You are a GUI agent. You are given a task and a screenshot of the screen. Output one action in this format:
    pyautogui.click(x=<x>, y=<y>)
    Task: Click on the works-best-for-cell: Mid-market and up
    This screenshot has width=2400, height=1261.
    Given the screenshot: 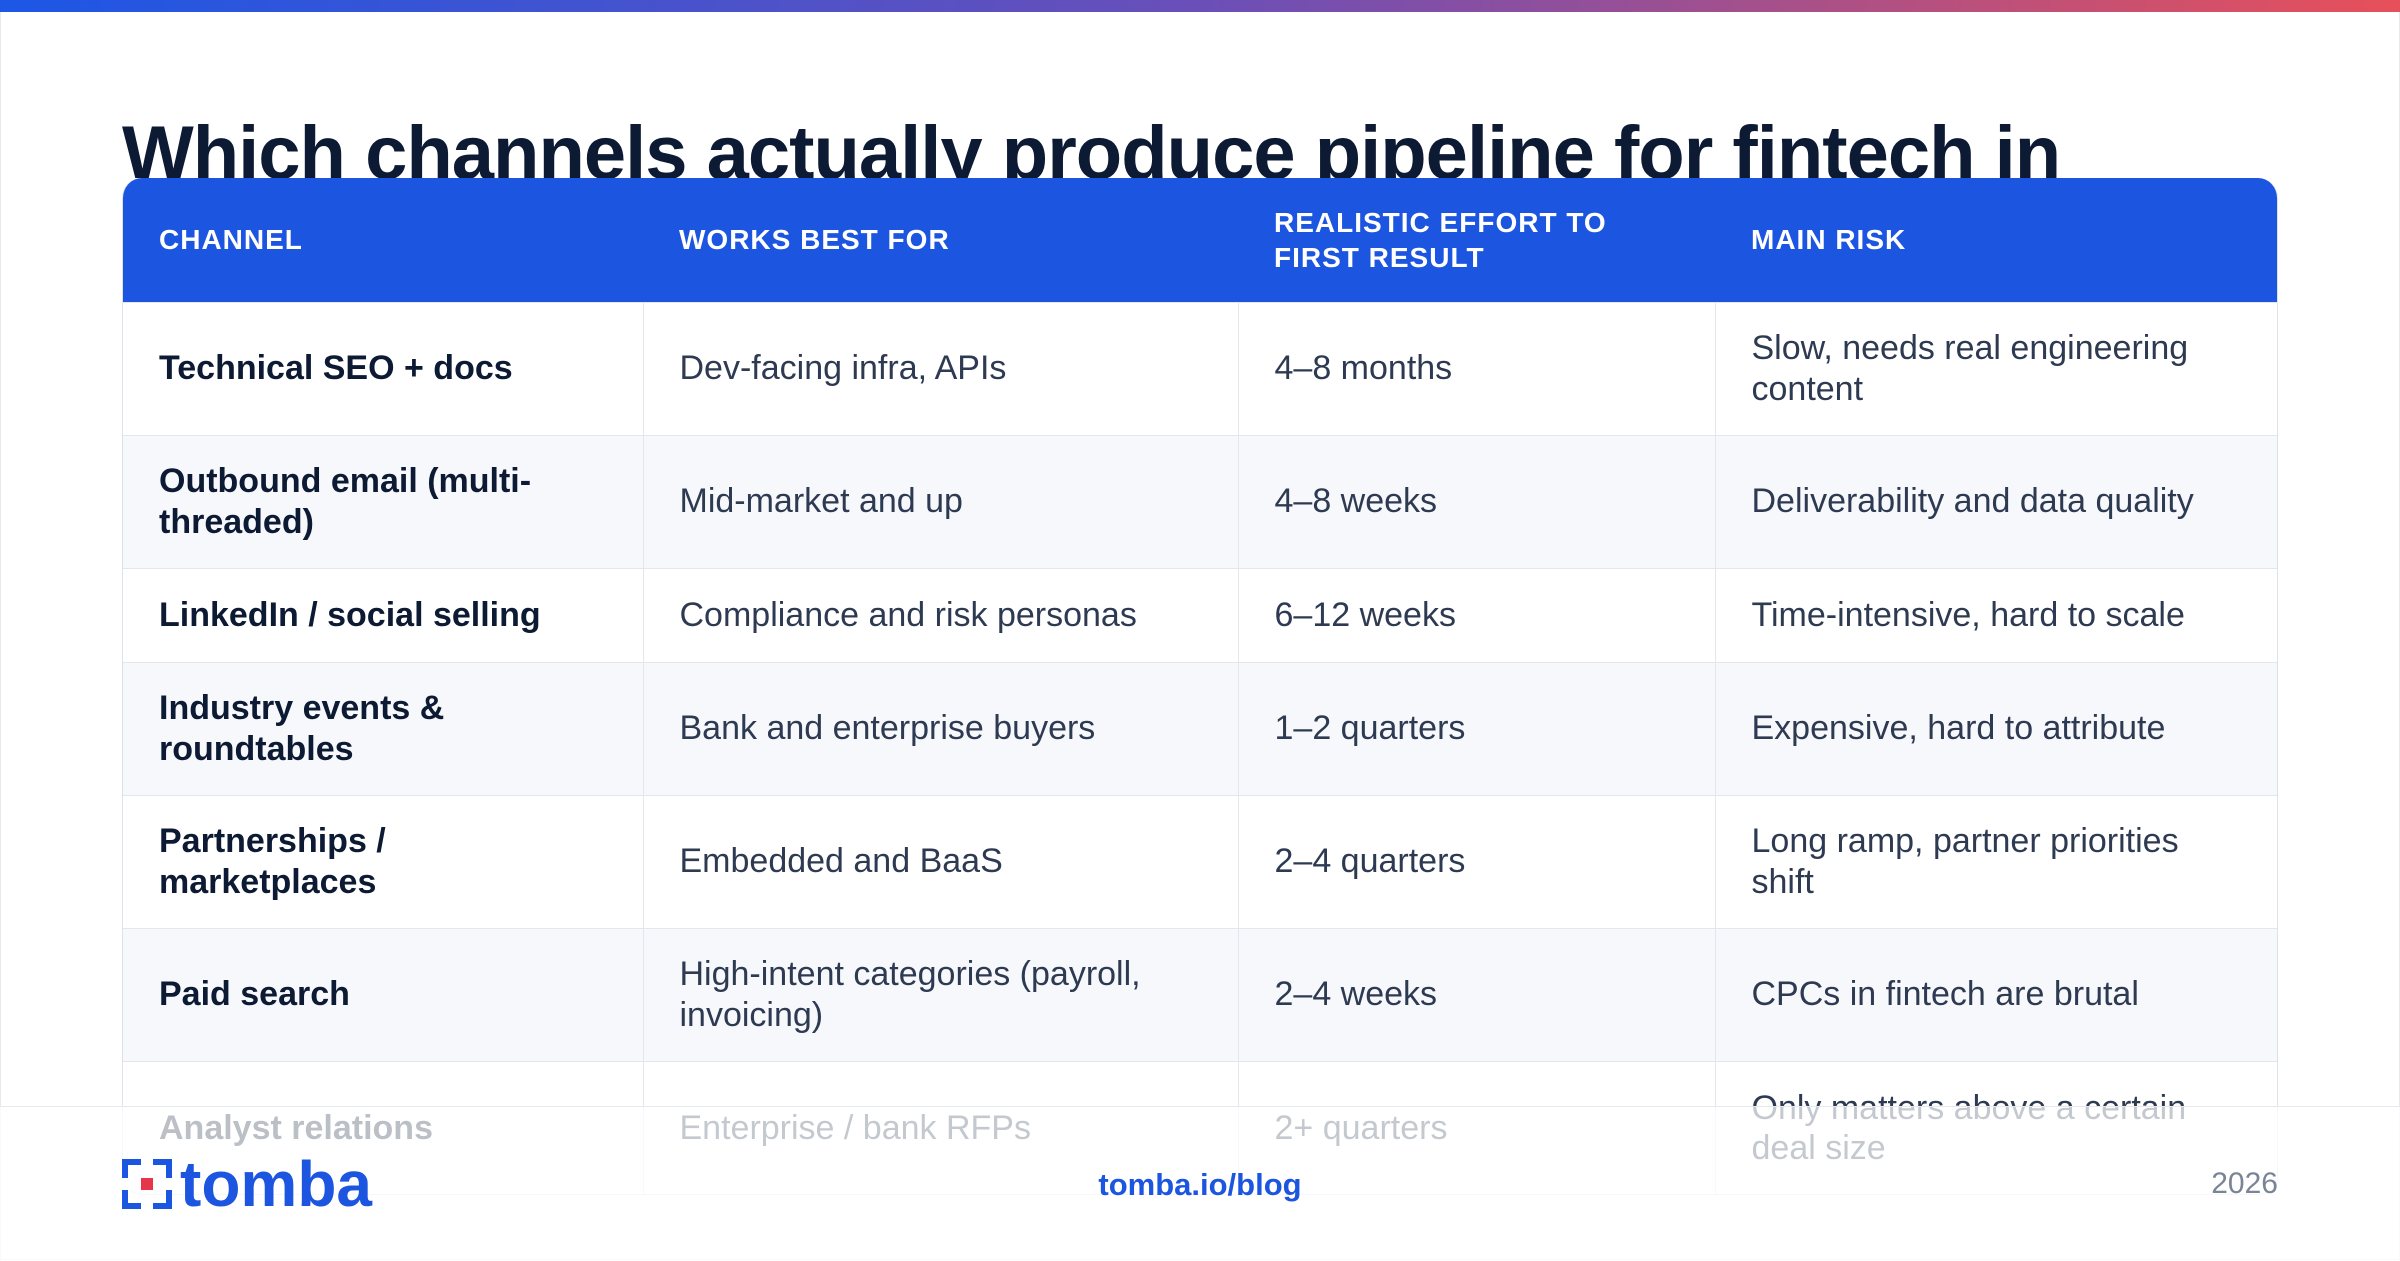 What is the action you would take?
    pyautogui.click(x=941, y=501)
    